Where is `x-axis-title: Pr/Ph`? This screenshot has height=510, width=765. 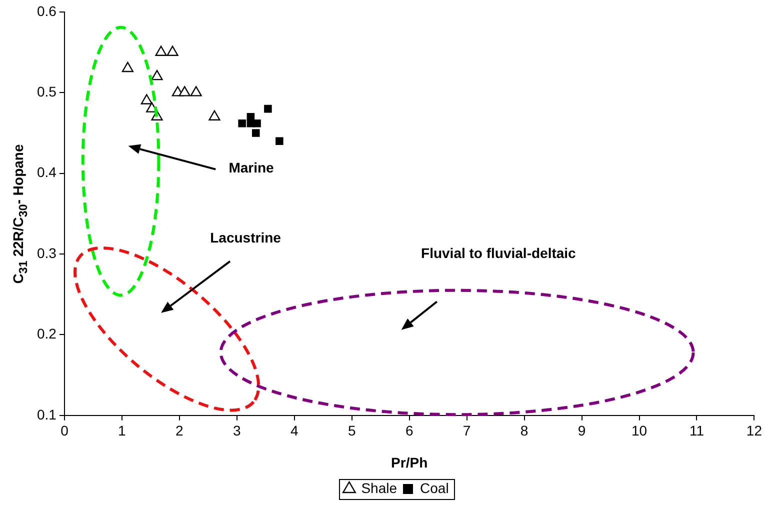
x-axis-title: Pr/Ph is located at coordinates (409, 462).